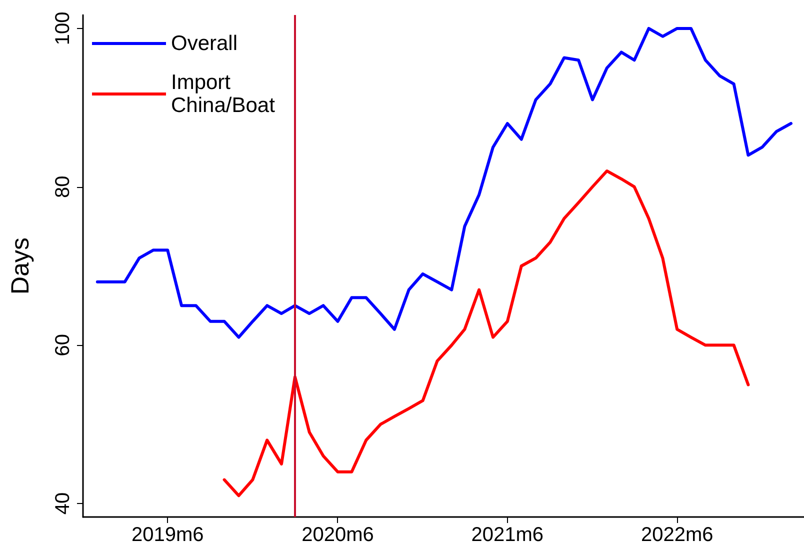  What do you see at coordinates (223, 94) in the screenshot?
I see `legend-label: Import China/Boat` at bounding box center [223, 94].